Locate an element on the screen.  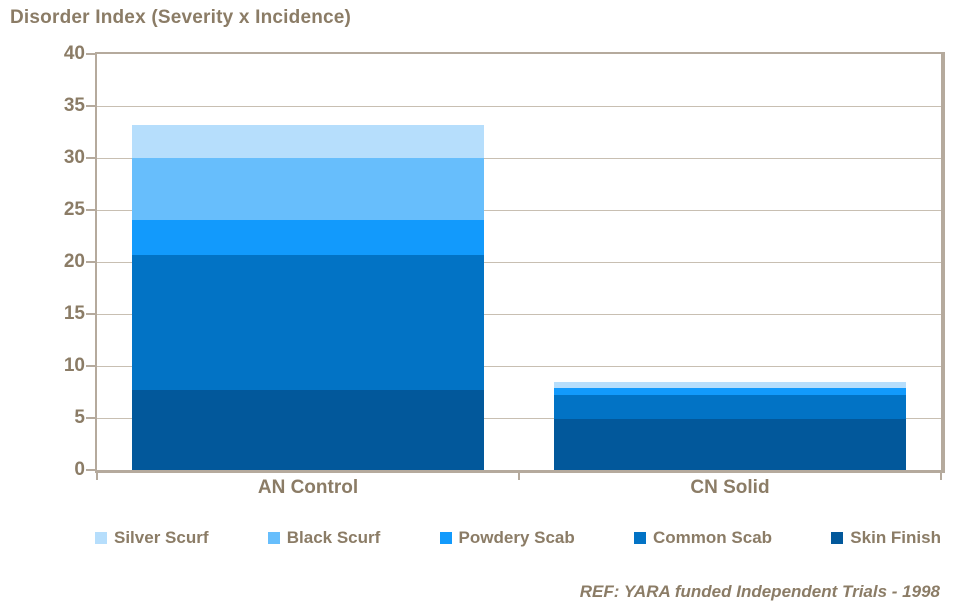
legend-swatch-silver-scurf is located at coordinates (101, 538).